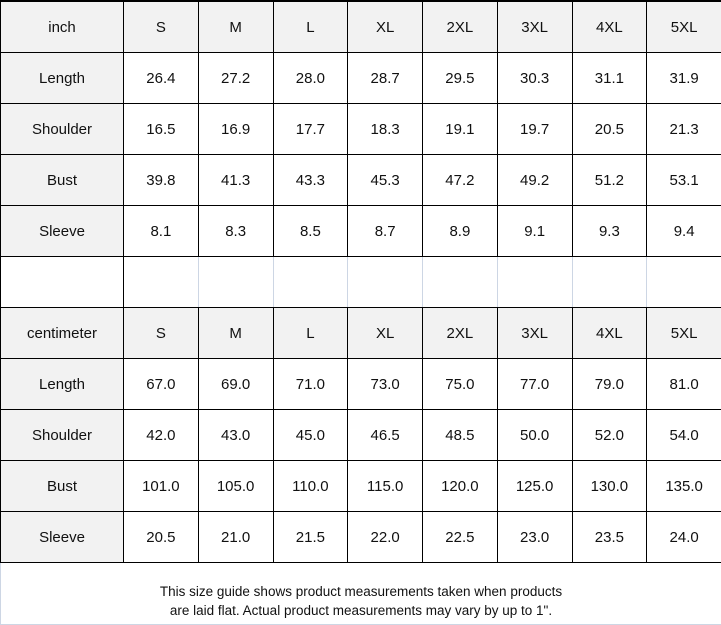 This screenshot has height=625, width=721. Describe the element at coordinates (385, 537) in the screenshot. I see `measure-value: 22.0` at that location.